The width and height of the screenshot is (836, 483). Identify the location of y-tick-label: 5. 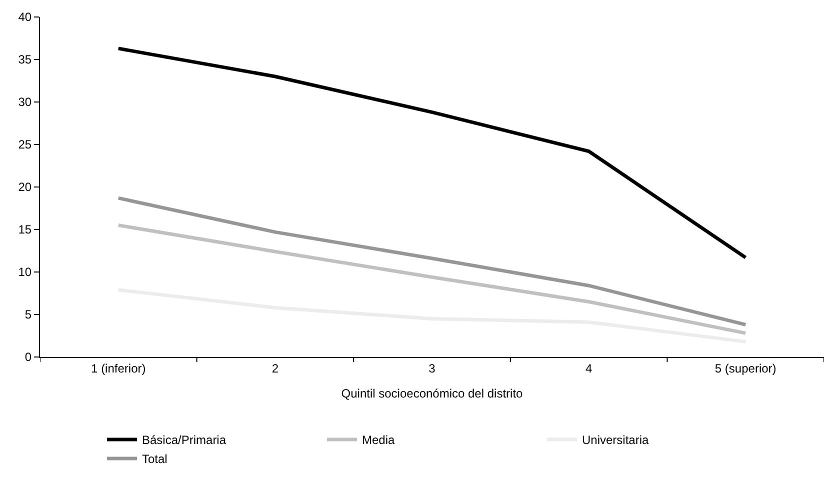
(28, 315).